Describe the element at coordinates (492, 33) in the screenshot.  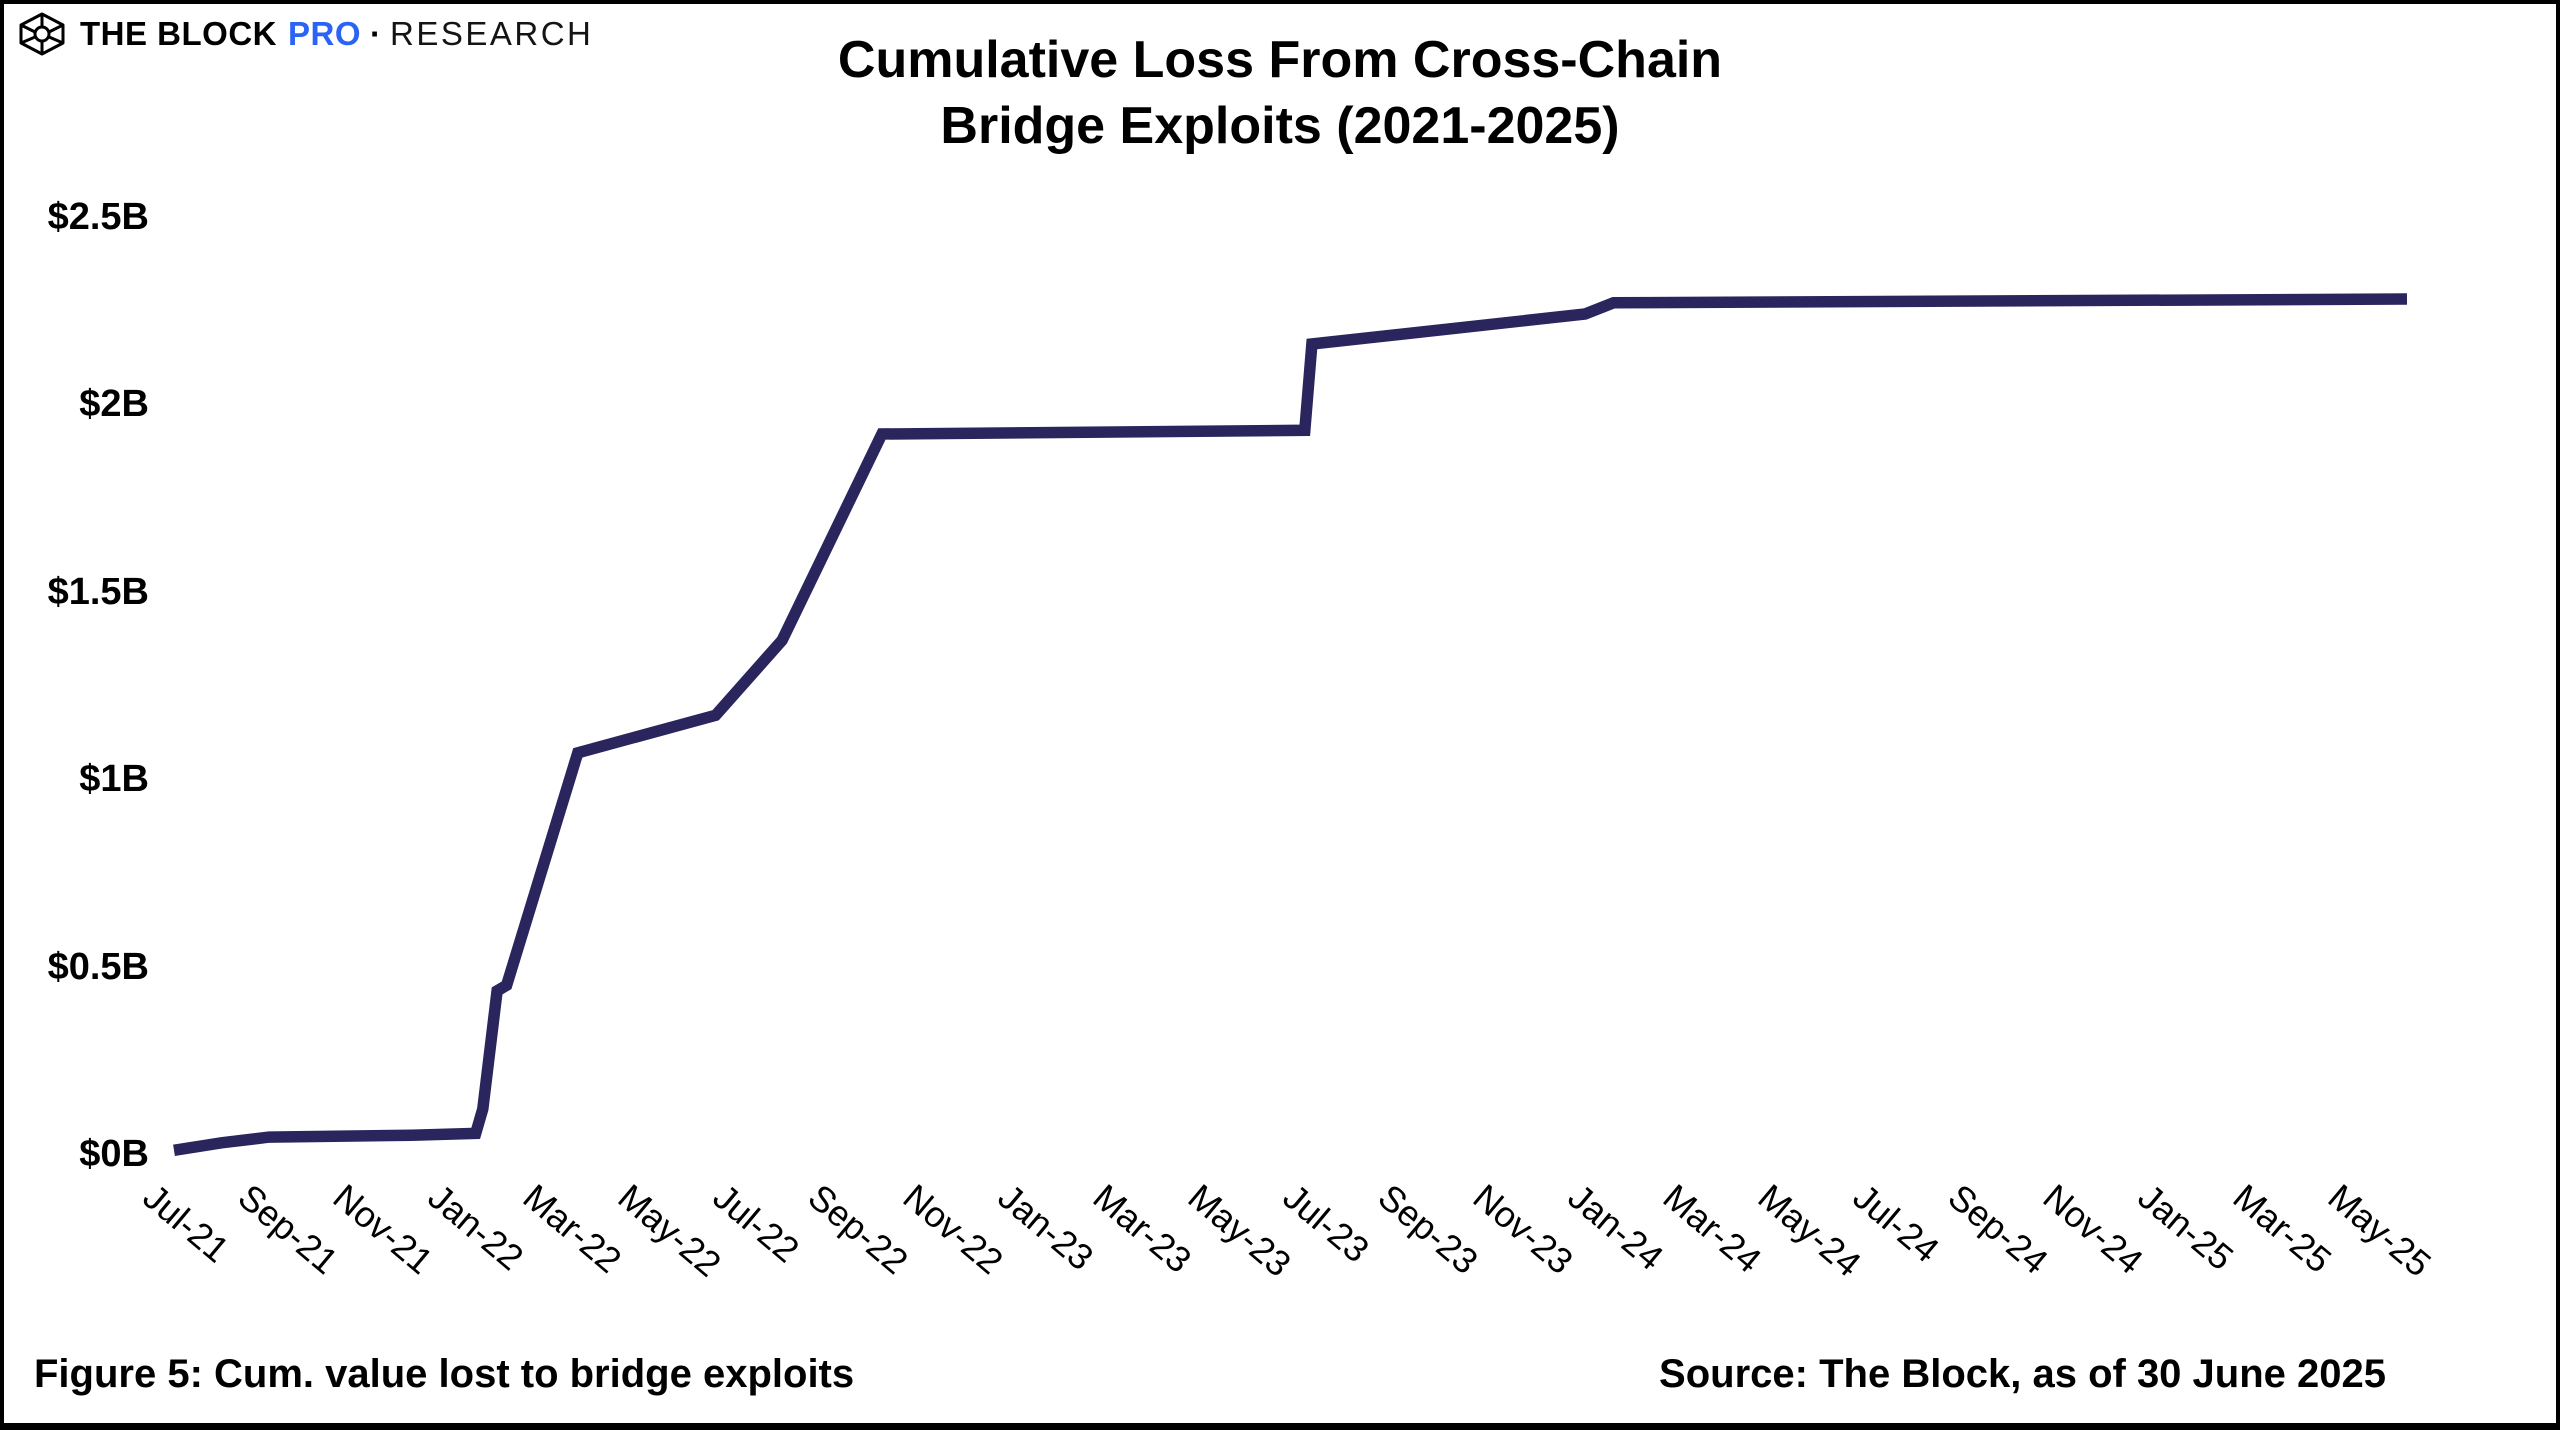
I see `brand-research-label: RESEARCH` at that location.